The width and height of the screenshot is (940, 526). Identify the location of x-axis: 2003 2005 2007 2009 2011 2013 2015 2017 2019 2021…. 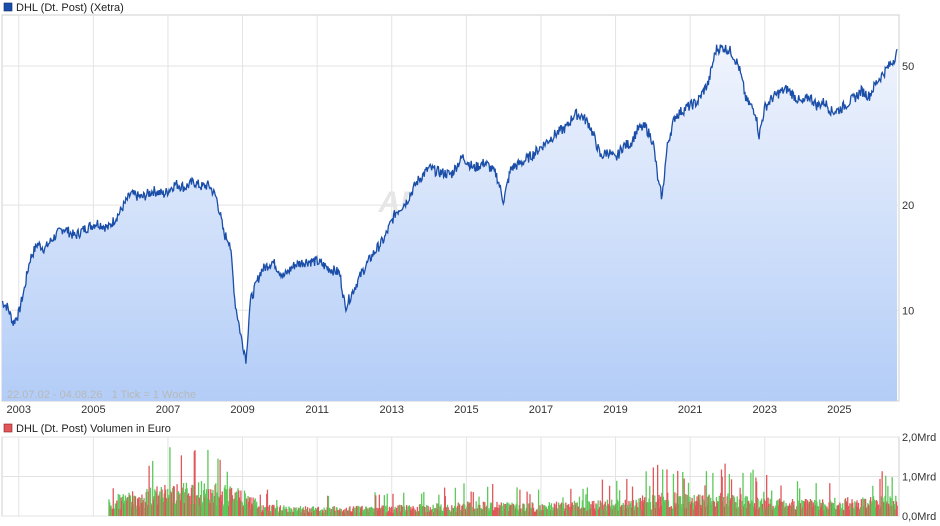
(429, 410).